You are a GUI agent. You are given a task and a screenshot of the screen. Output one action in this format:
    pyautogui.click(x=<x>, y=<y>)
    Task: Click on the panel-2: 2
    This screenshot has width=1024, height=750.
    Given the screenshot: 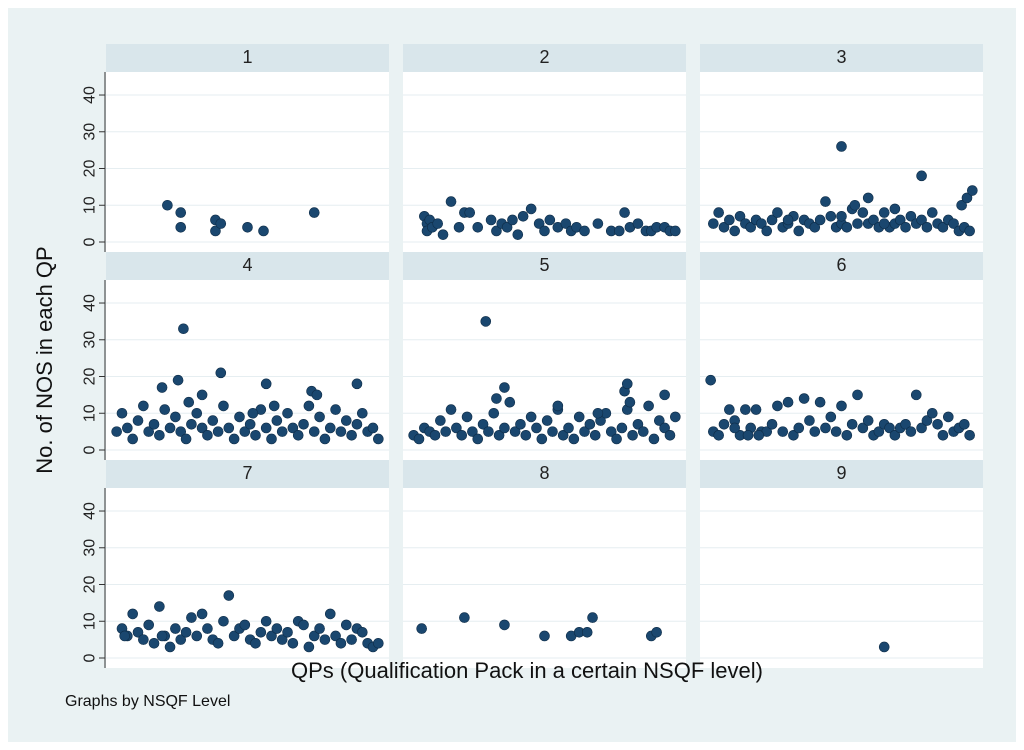 What is the action you would take?
    pyautogui.click(x=544, y=148)
    